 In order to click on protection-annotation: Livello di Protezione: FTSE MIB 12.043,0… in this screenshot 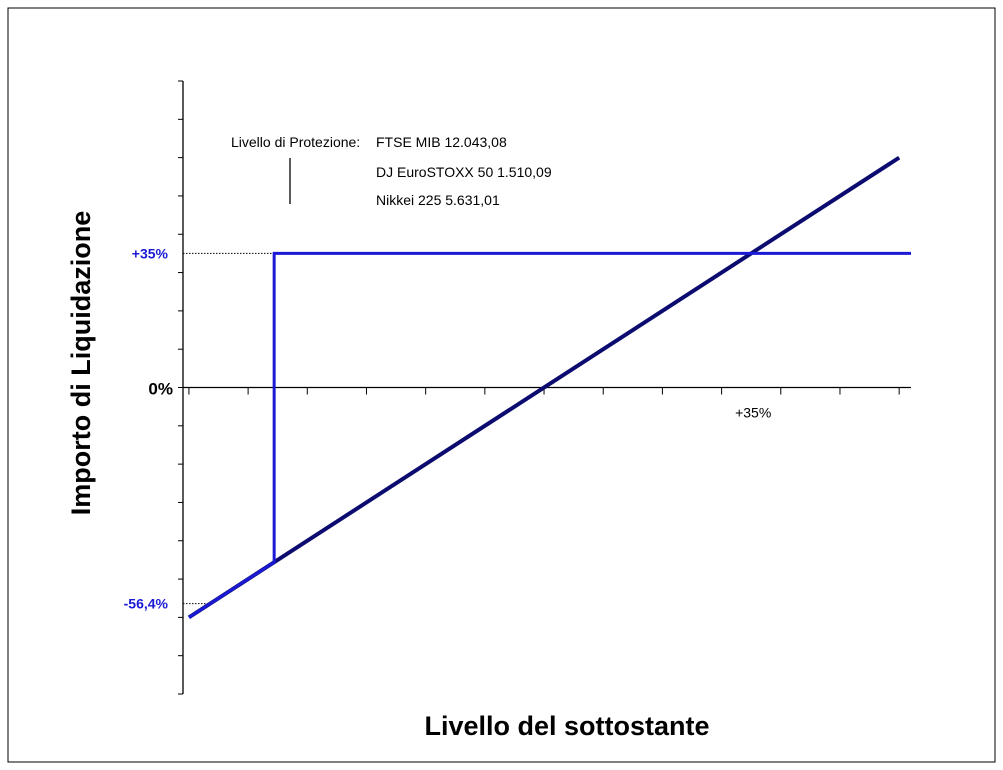, I will do `click(391, 171)`.